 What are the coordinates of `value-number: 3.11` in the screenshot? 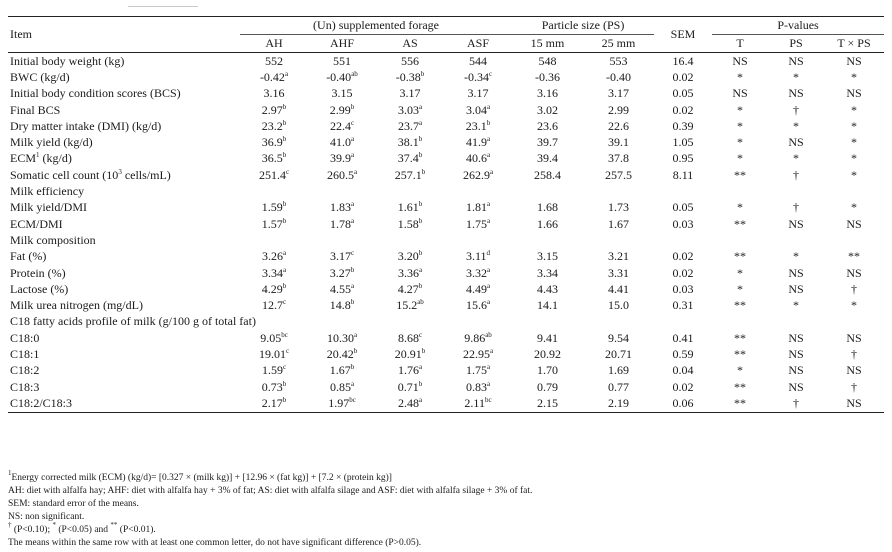 It's located at (476, 256).